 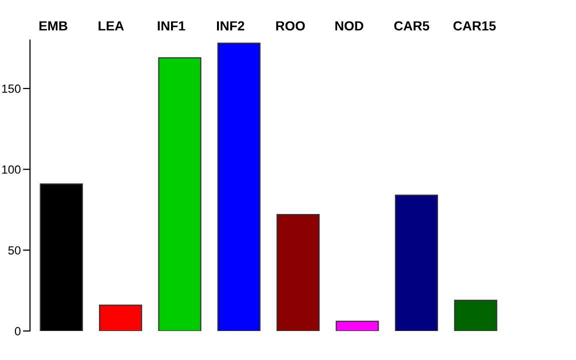 What do you see at coordinates (111, 25) in the screenshot?
I see `x-tick-label: LEA` at bounding box center [111, 25].